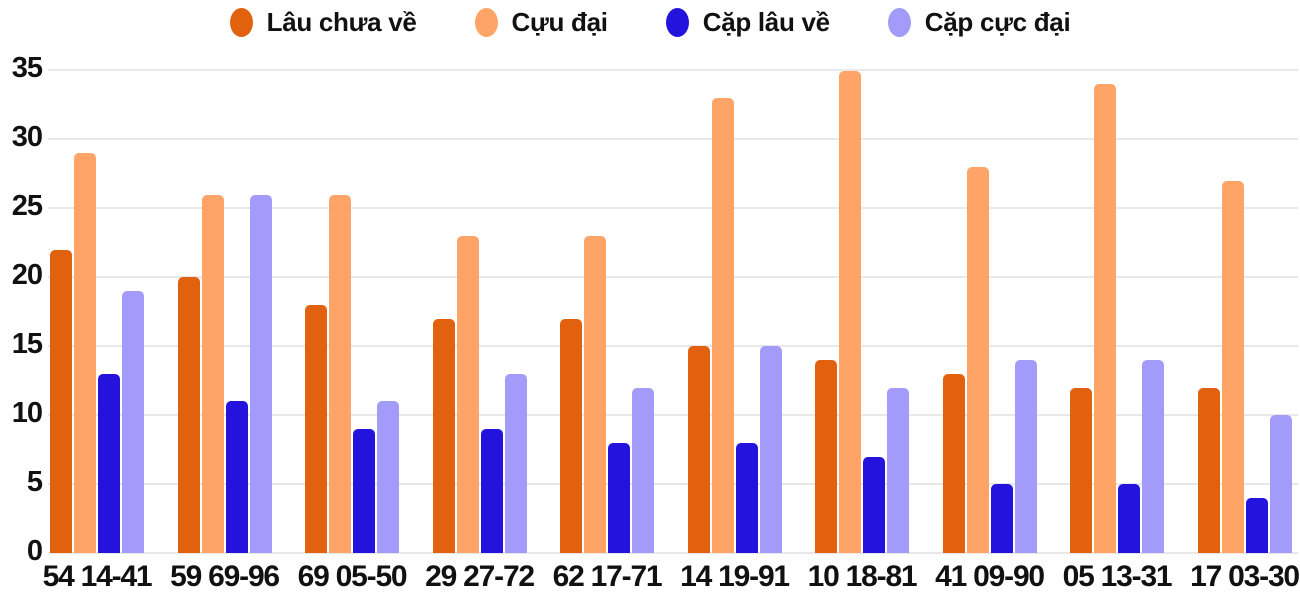 This screenshot has width=1300, height=600. I want to click on y-axis-tick-label: 15, so click(27, 344).